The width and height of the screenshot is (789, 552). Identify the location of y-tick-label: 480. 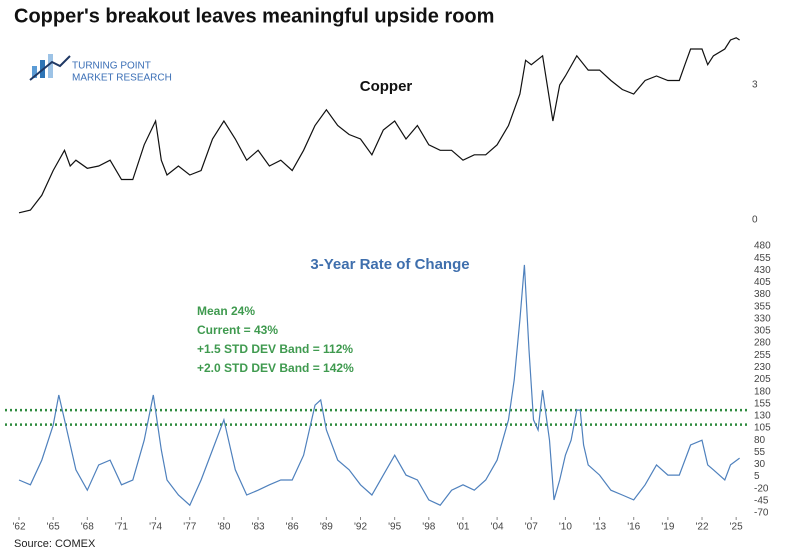
(762, 246).